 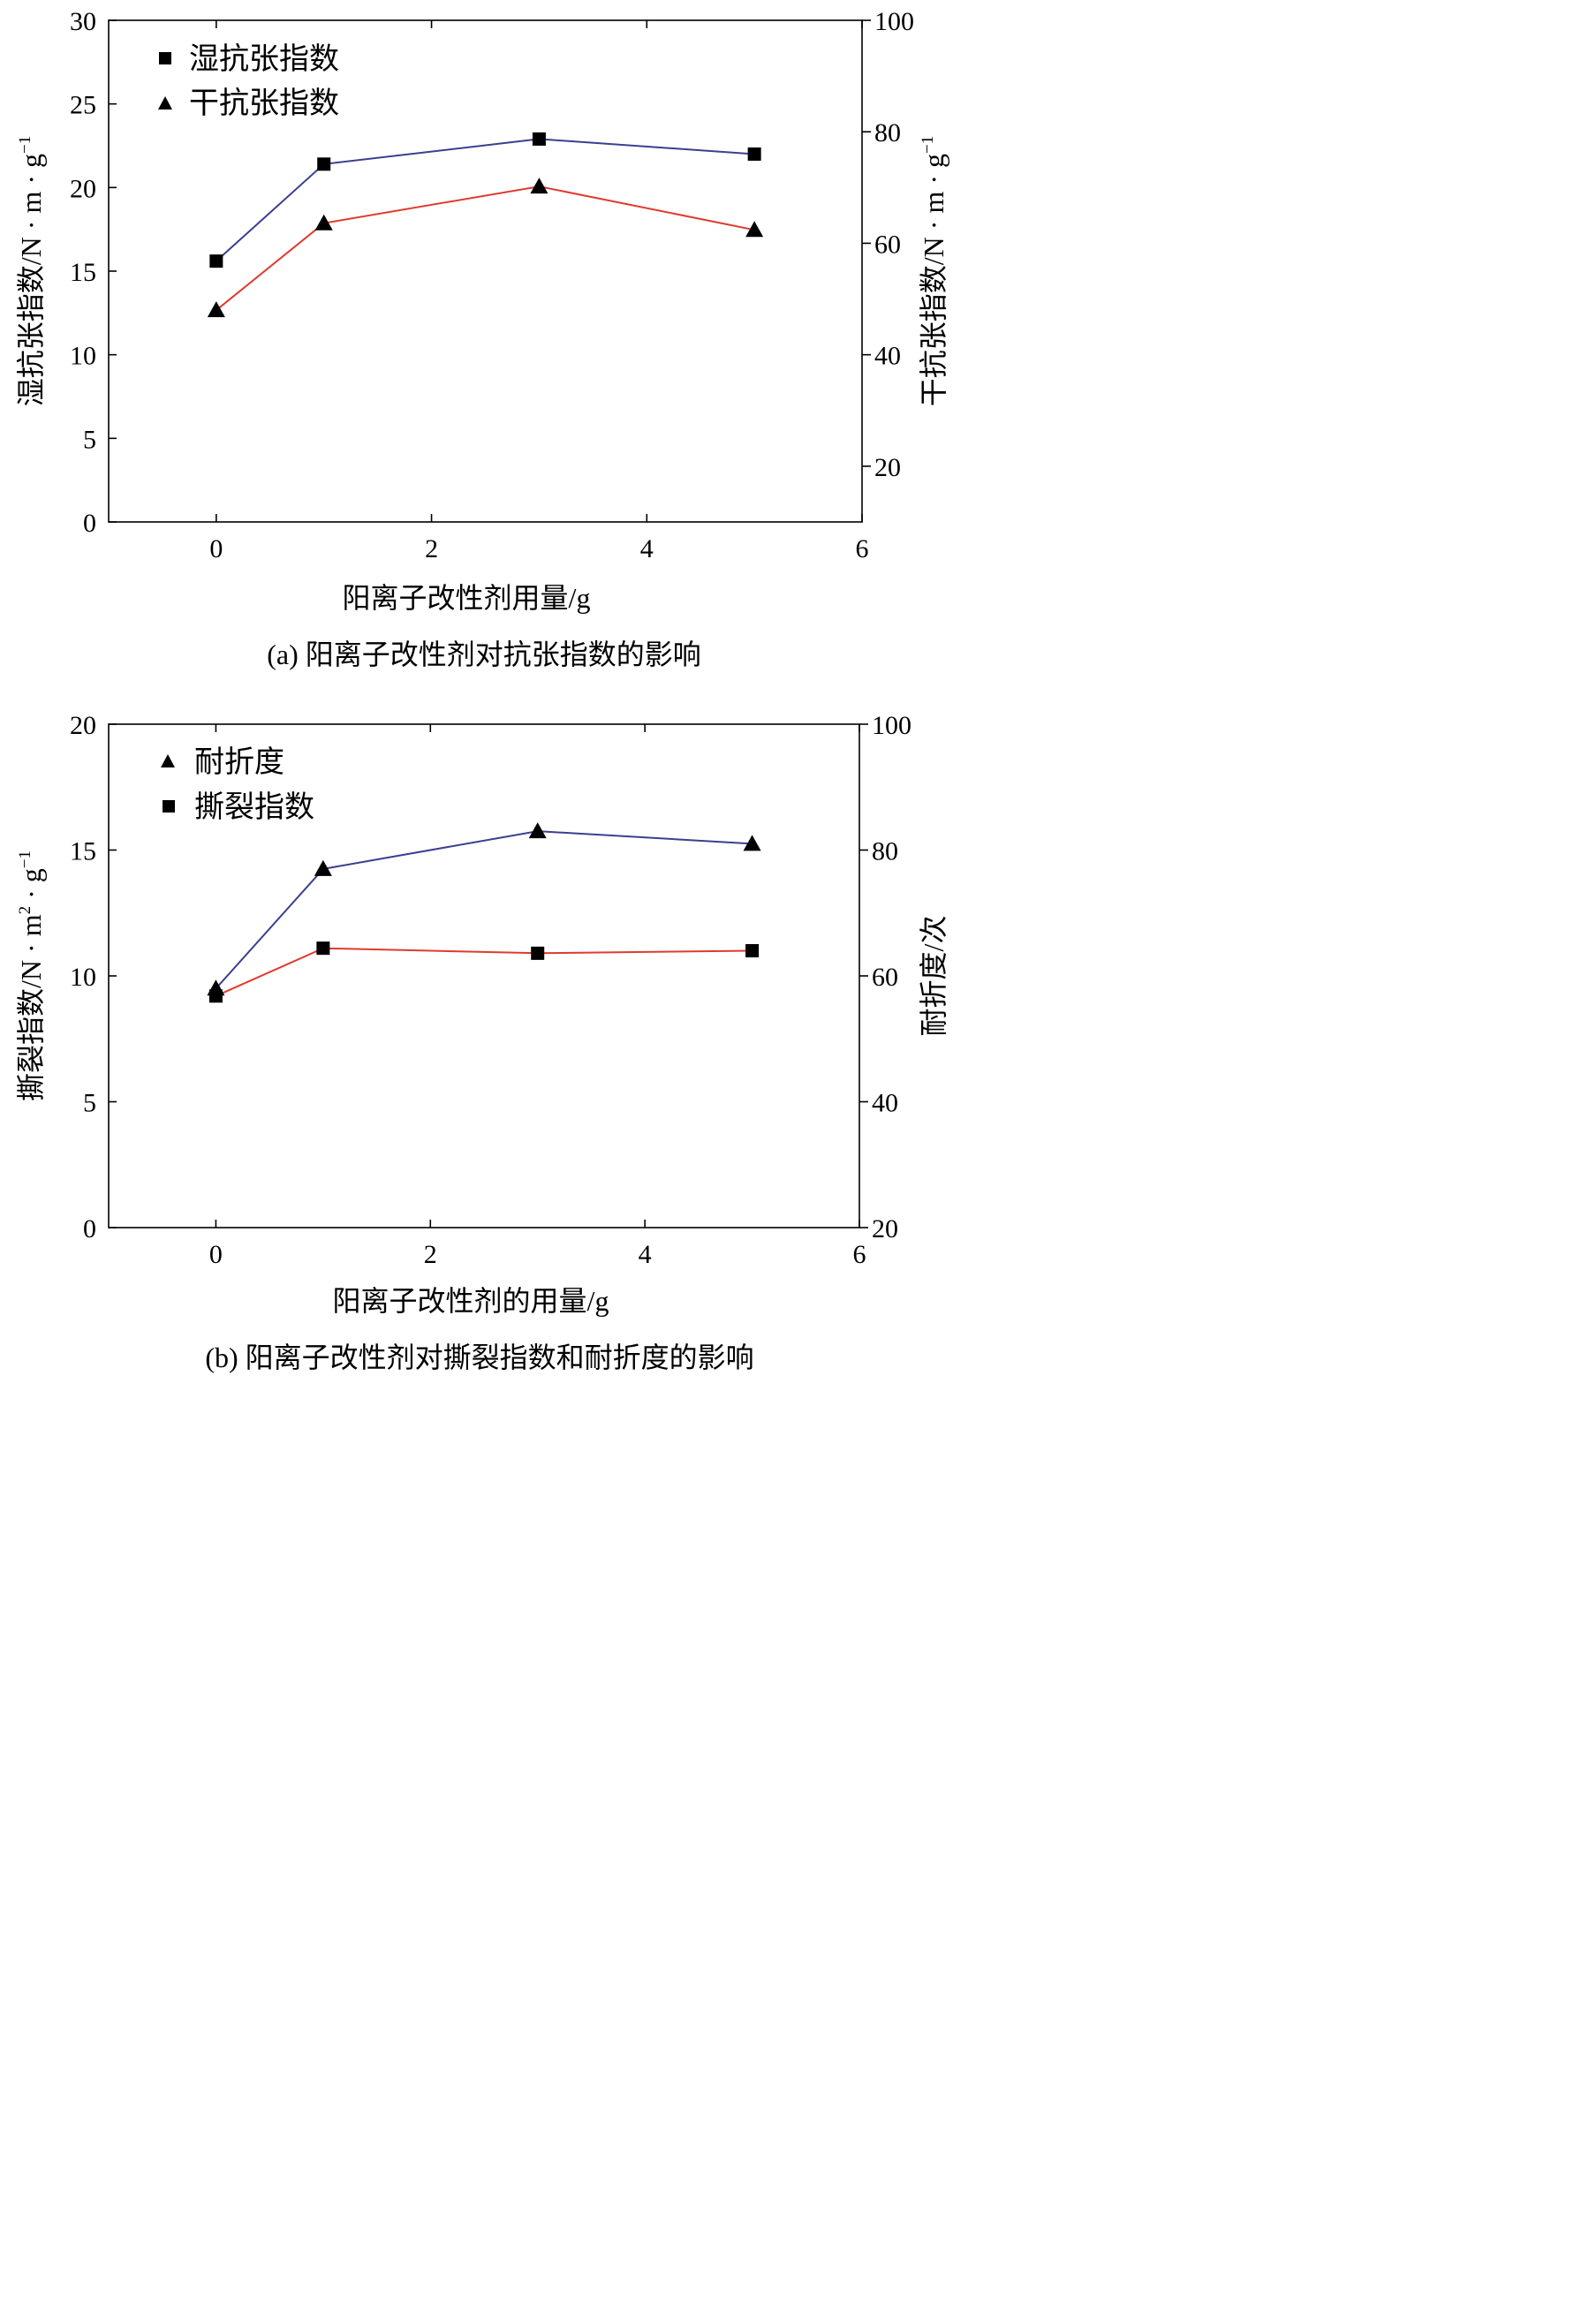 What do you see at coordinates (859, 1254) in the screenshot?
I see `chart-b-x-tick-label: 6` at bounding box center [859, 1254].